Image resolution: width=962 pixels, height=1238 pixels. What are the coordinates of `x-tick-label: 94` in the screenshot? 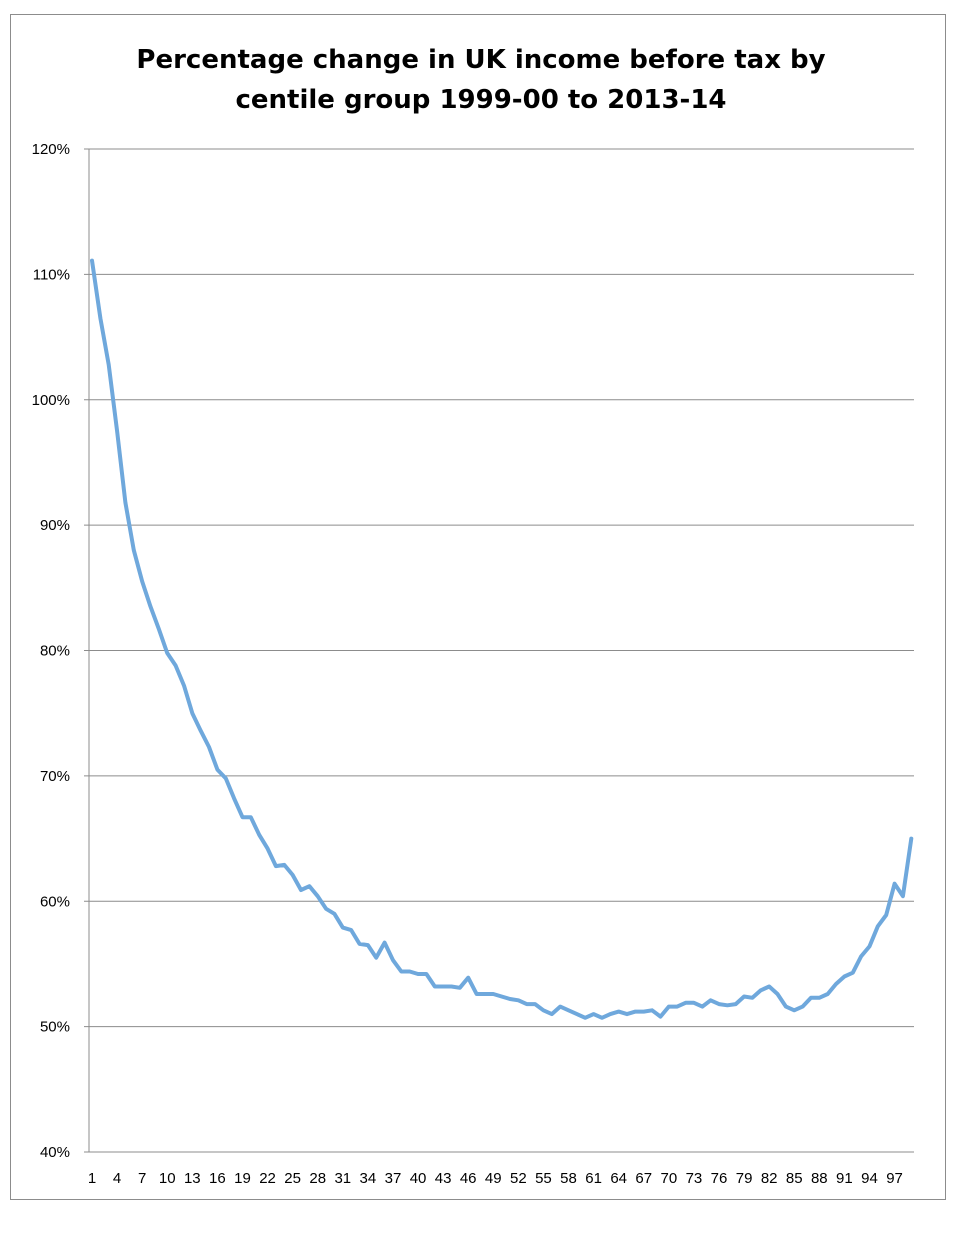 It's located at (869, 1178).